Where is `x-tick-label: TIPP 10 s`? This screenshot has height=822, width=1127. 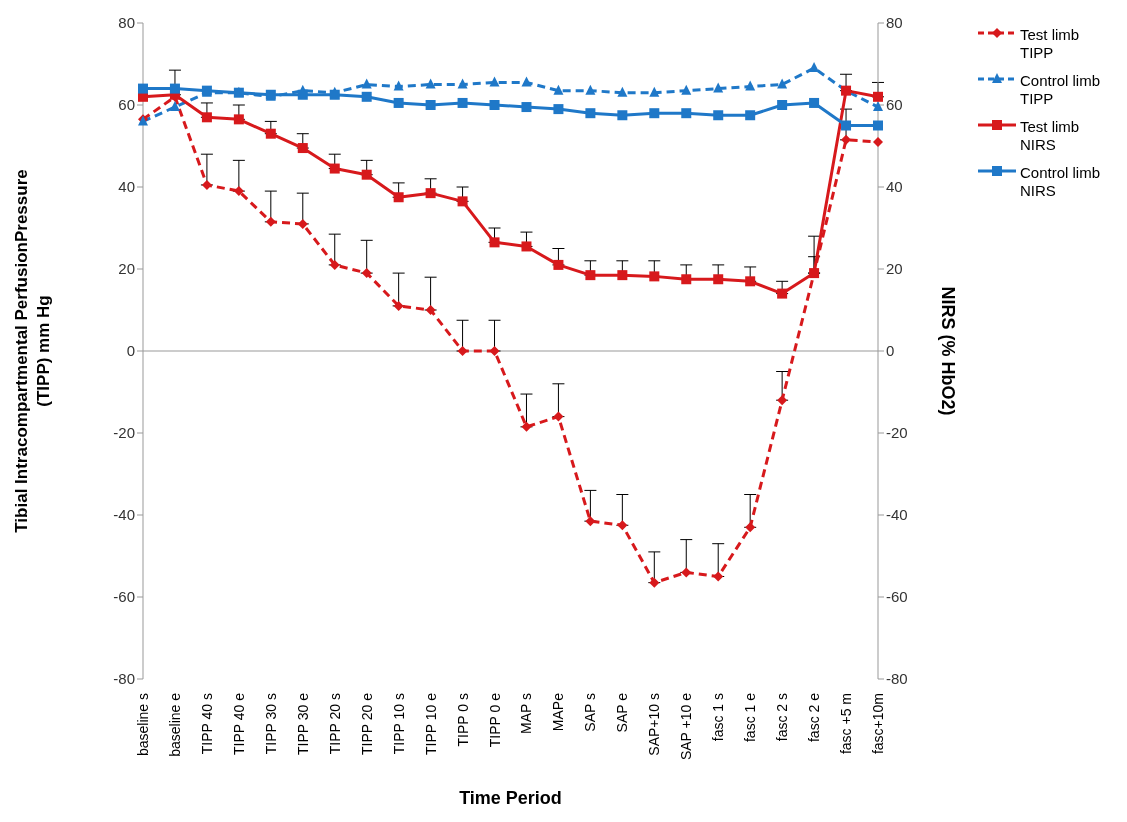 x-tick-label: TIPP 10 s is located at coordinates (398, 724).